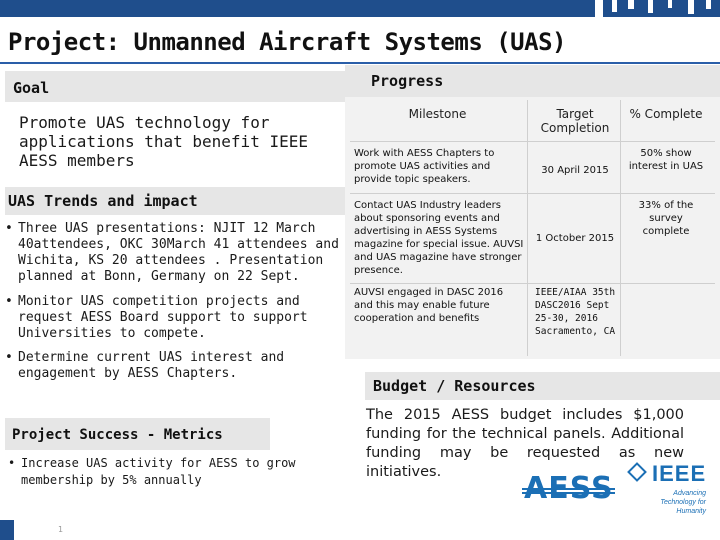  I want to click on percent-cell: 33% of the survey complete, so click(666, 218).